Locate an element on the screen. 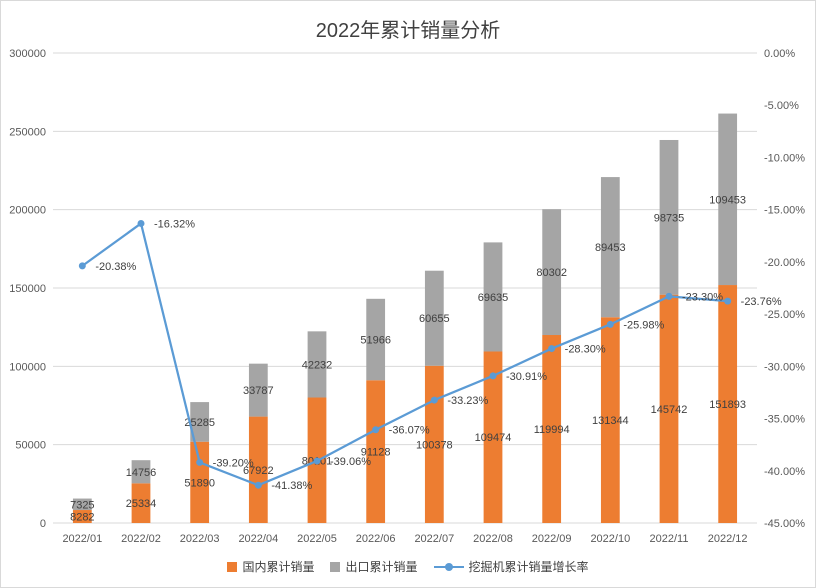 The height and width of the screenshot is (588, 816). x-axis-tick-label: 2022/08 is located at coordinates (493, 539).